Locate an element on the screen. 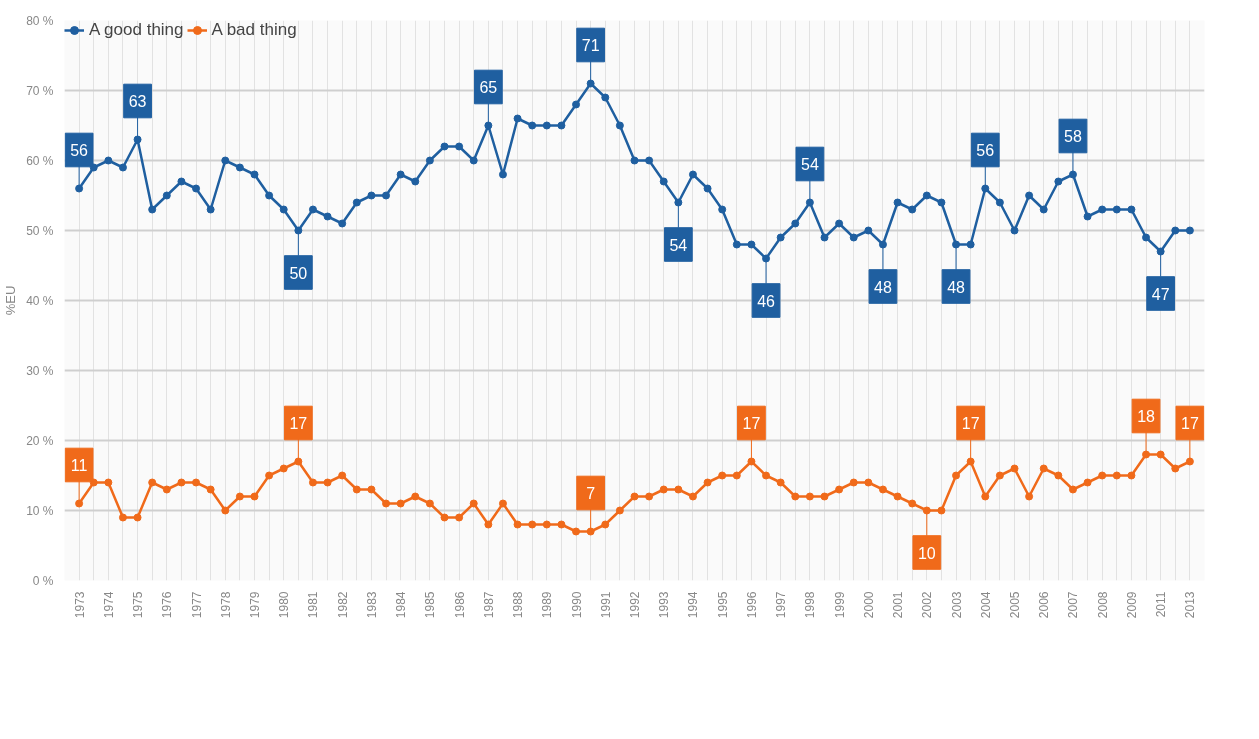  x-tick-label: 1979 is located at coordinates (255, 605).